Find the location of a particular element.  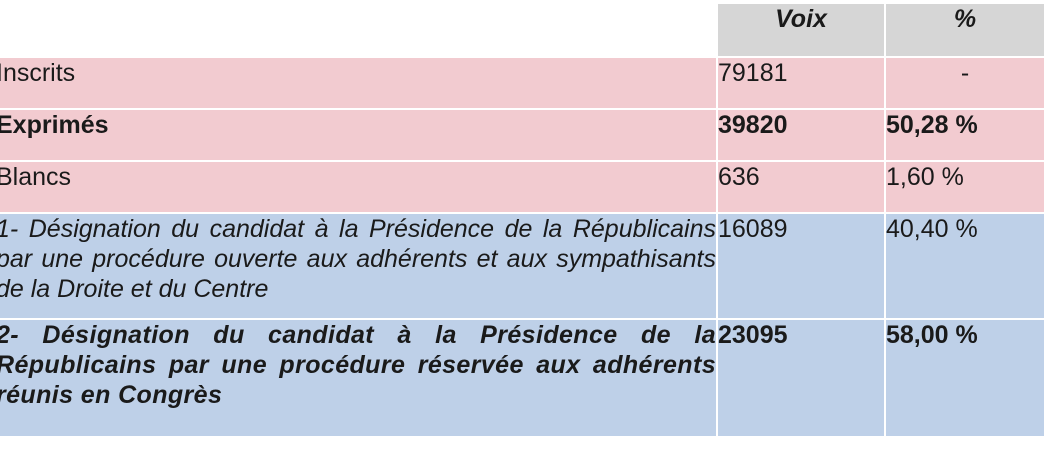

row-voix: 39820 is located at coordinates (801, 135).